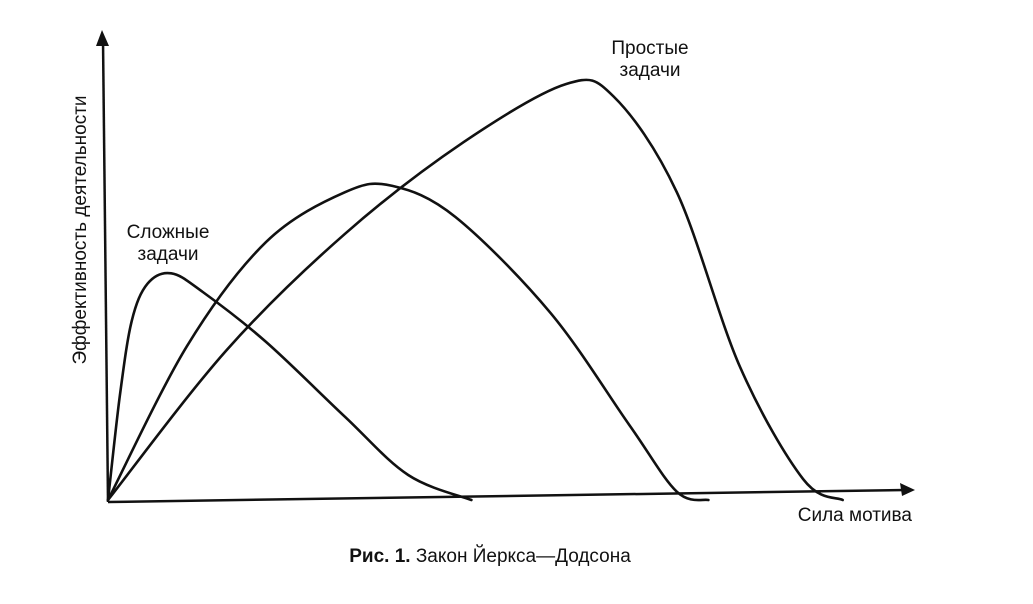 This screenshot has height=604, width=1033. I want to click on series-label: Сложные задачи, so click(168, 243).